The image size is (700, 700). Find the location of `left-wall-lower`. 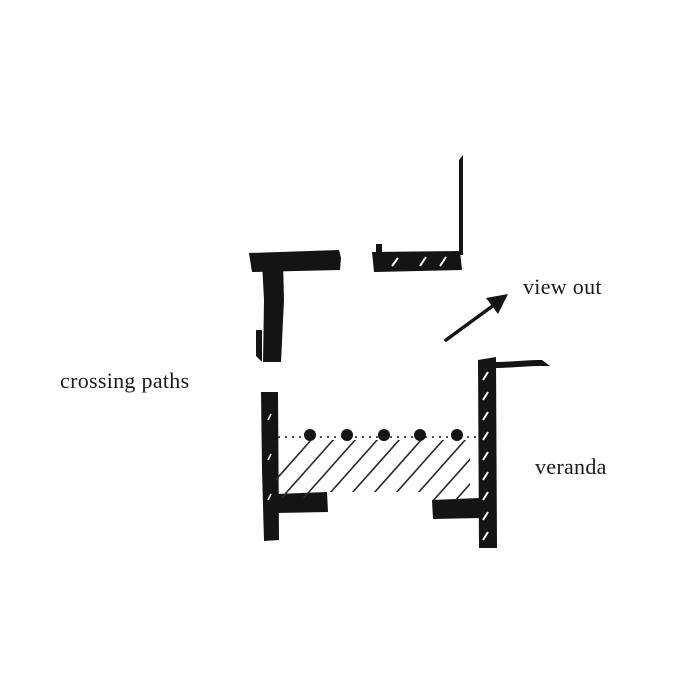

left-wall-lower is located at coordinates (294, 466).